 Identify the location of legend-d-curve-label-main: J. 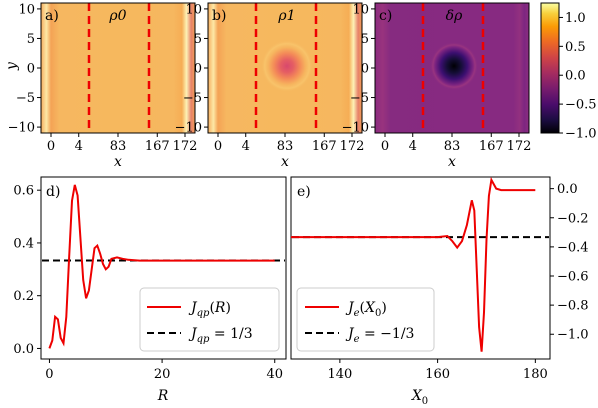
(193, 308).